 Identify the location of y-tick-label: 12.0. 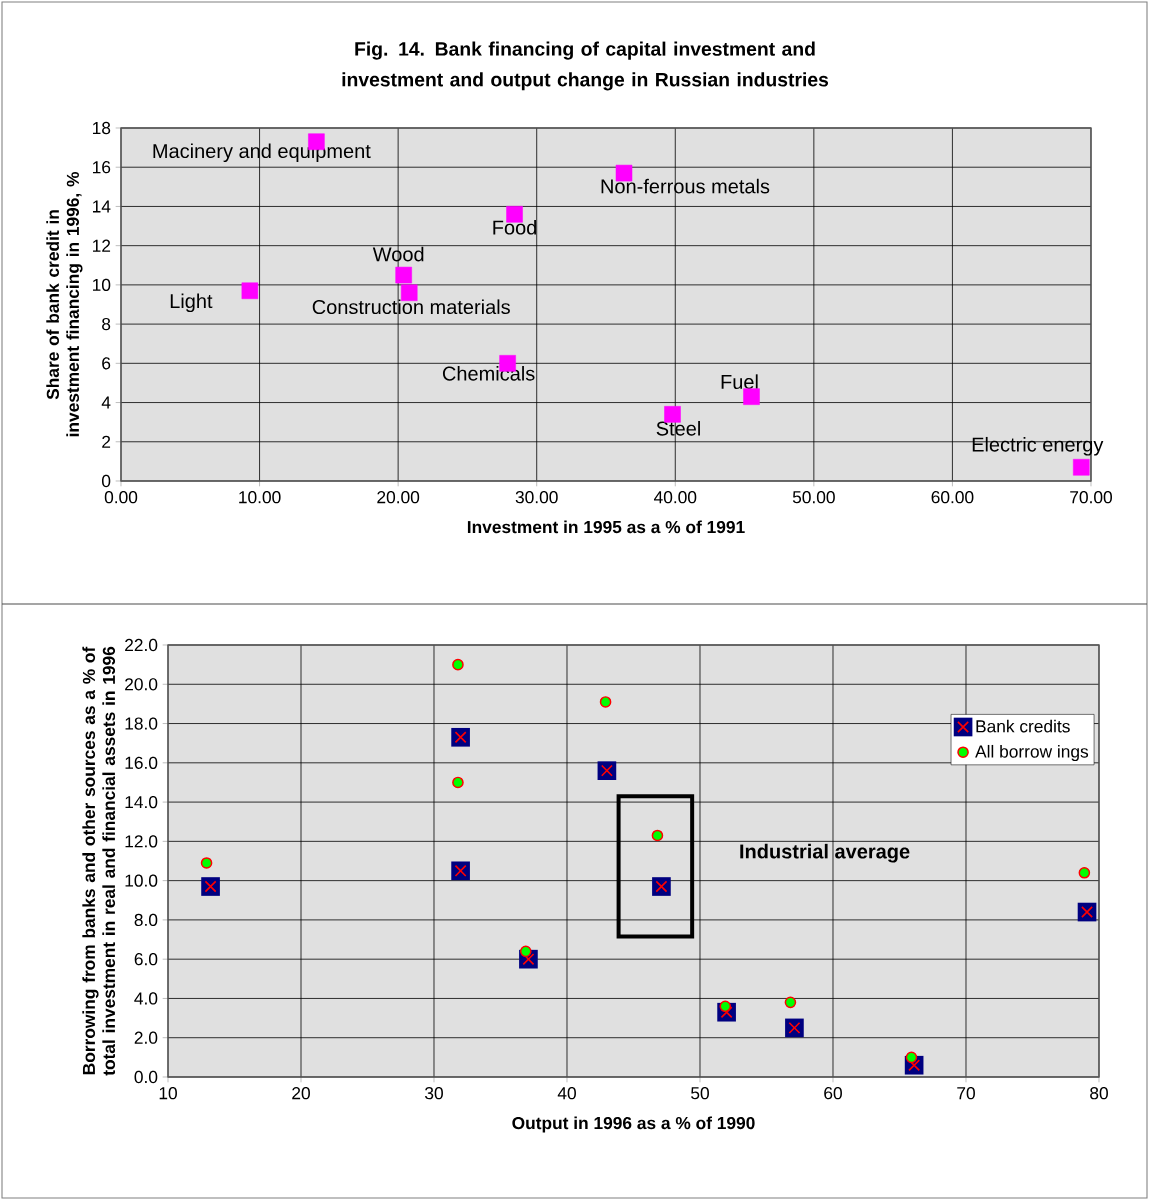
(141, 841).